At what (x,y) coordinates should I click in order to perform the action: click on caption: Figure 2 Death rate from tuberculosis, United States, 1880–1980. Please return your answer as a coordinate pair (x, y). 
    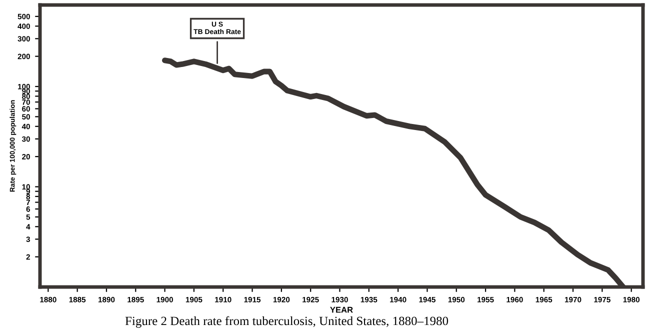
    Looking at the image, I should click on (286, 322).